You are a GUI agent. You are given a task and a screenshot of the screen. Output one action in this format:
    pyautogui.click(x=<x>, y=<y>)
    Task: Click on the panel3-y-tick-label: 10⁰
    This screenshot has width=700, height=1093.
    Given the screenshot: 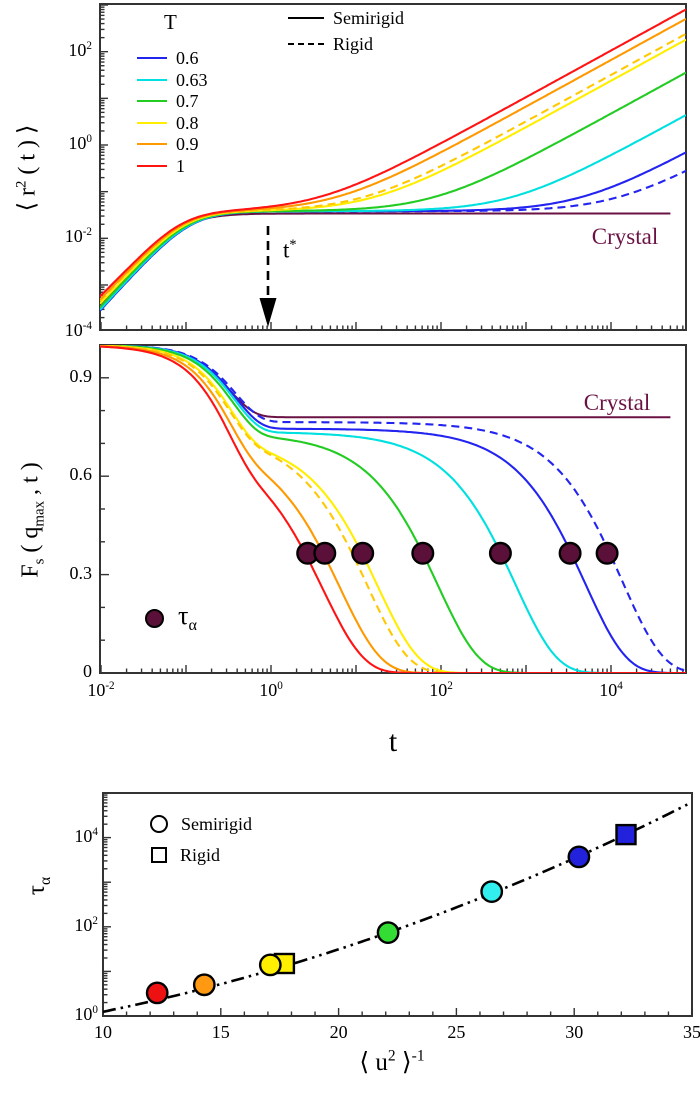 What is the action you would take?
    pyautogui.click(x=86, y=1014)
    